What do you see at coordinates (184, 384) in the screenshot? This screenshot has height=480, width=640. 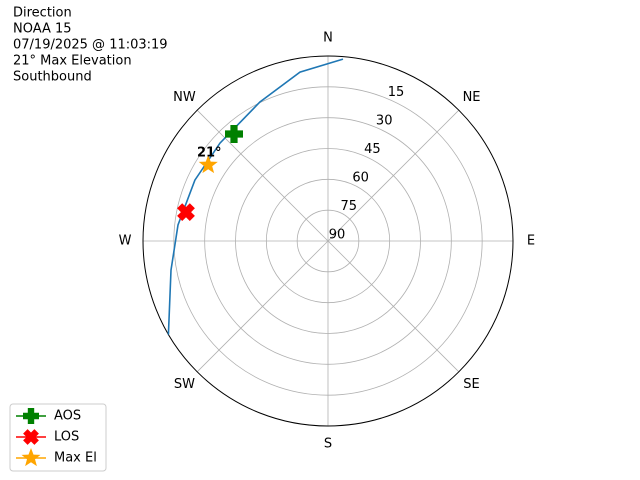 I see `theta-tick-label: SW` at bounding box center [184, 384].